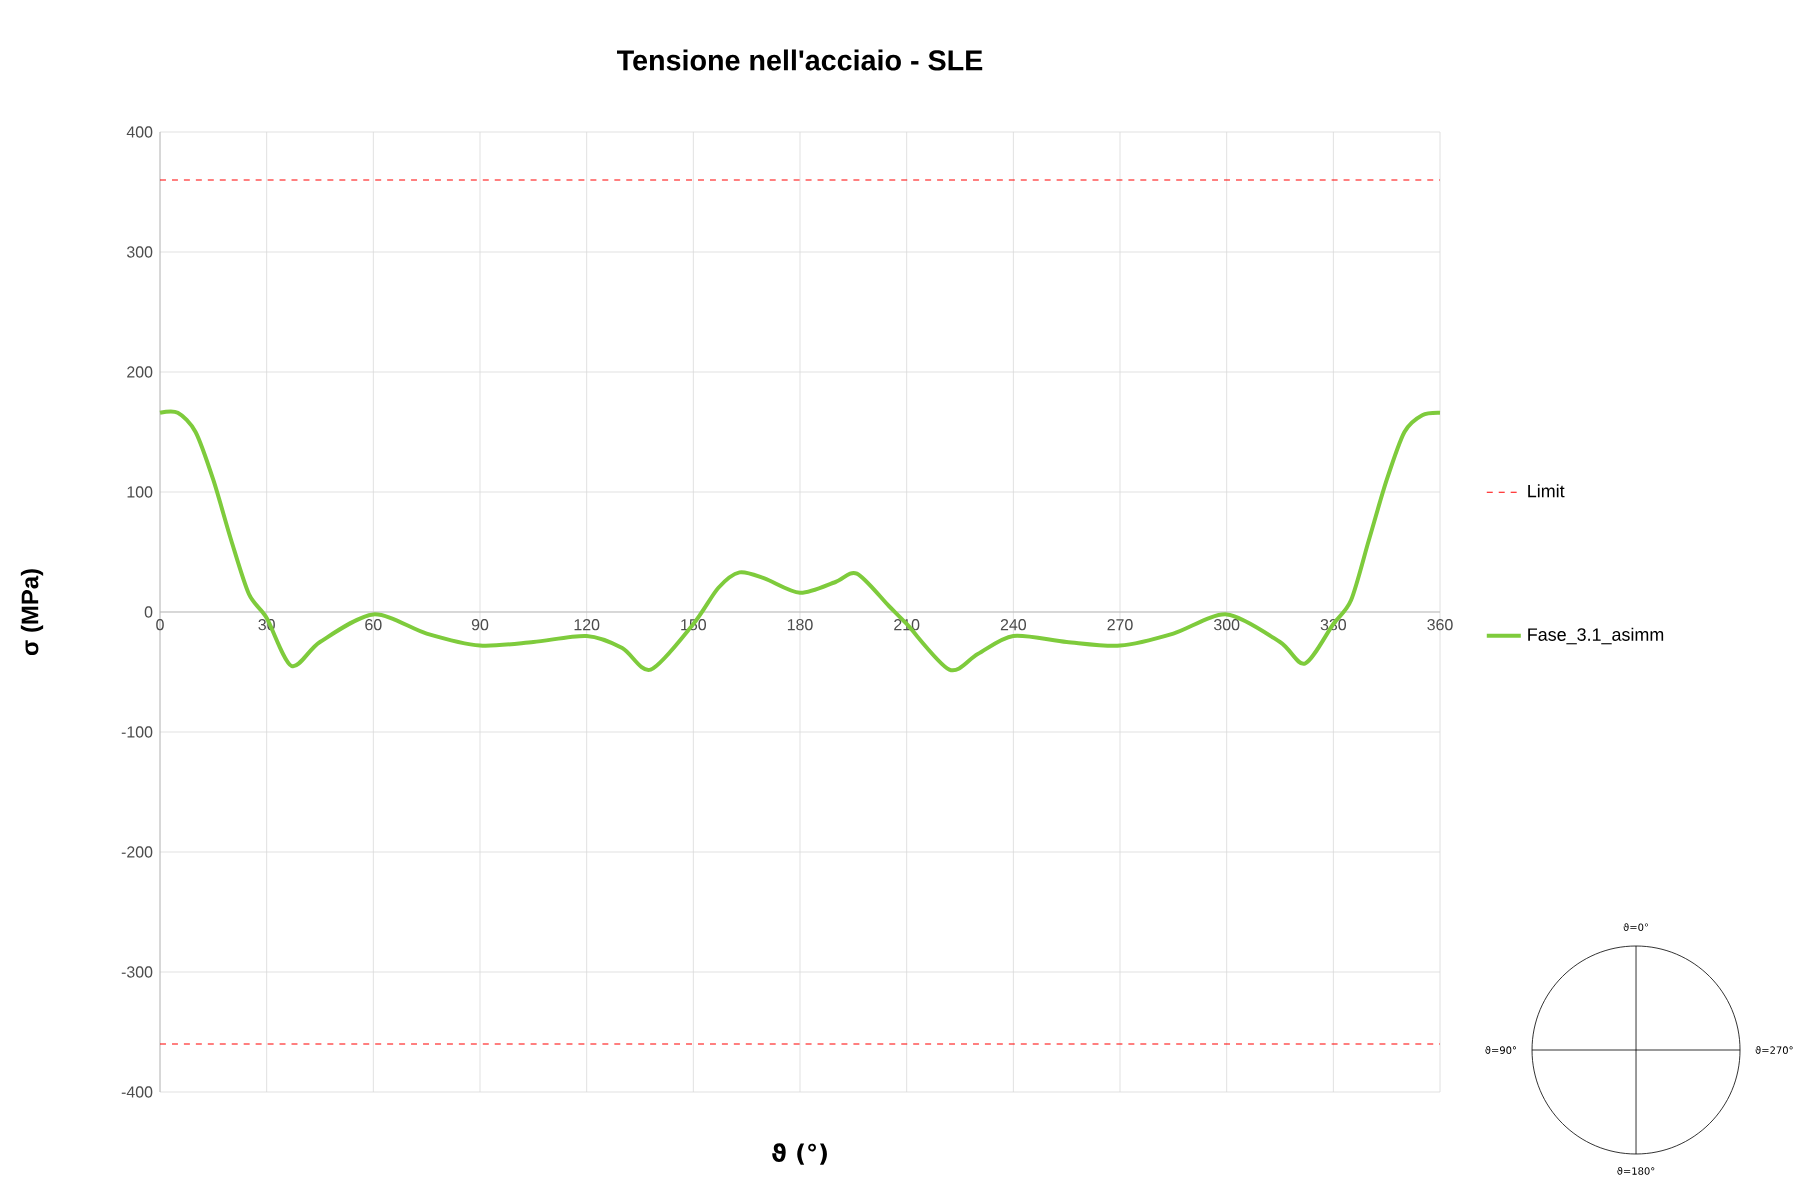  I want to click on chart-title: Tensione nell'acciaio - SLE, so click(800, 60).